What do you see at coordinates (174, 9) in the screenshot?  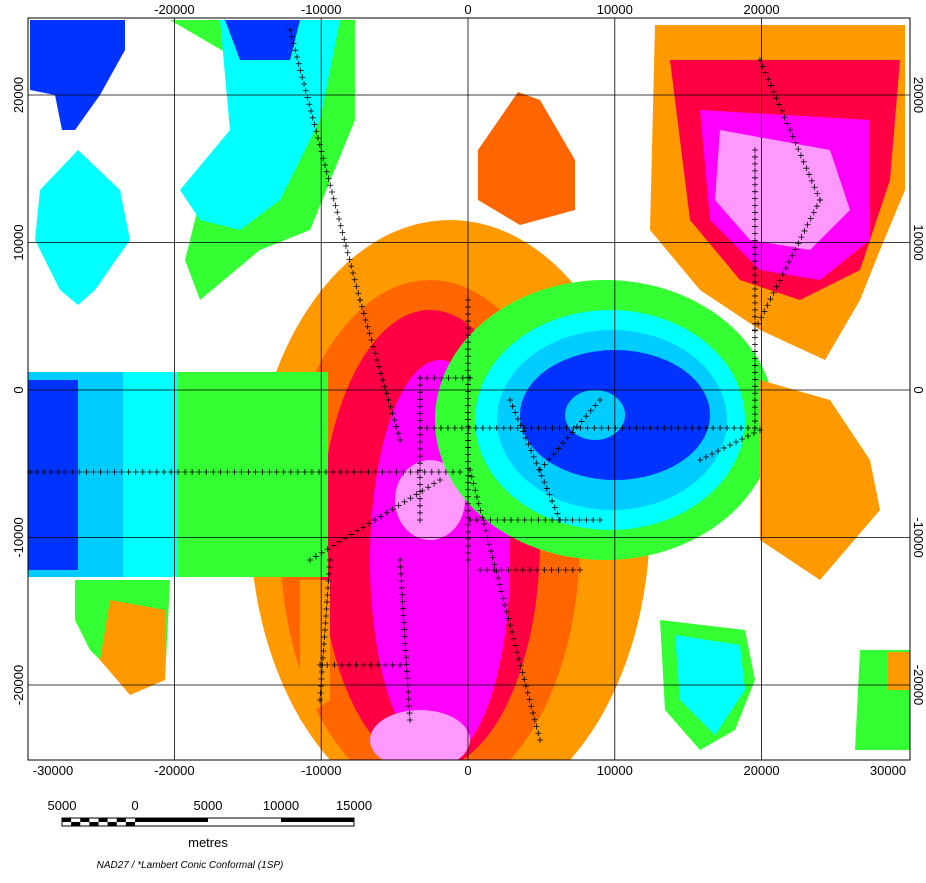 I see `x-tick-label: -20000` at bounding box center [174, 9].